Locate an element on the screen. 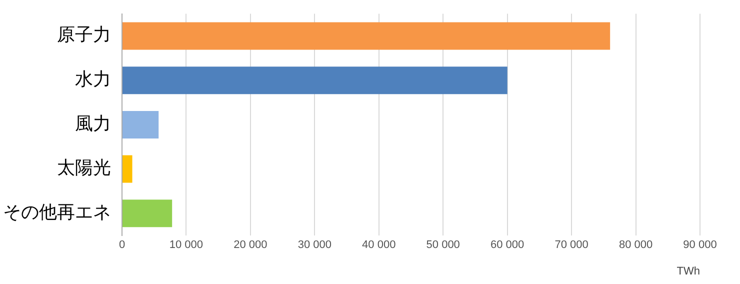 This screenshot has height=284, width=740. x-tick-label: 70 000 is located at coordinates (571, 245).